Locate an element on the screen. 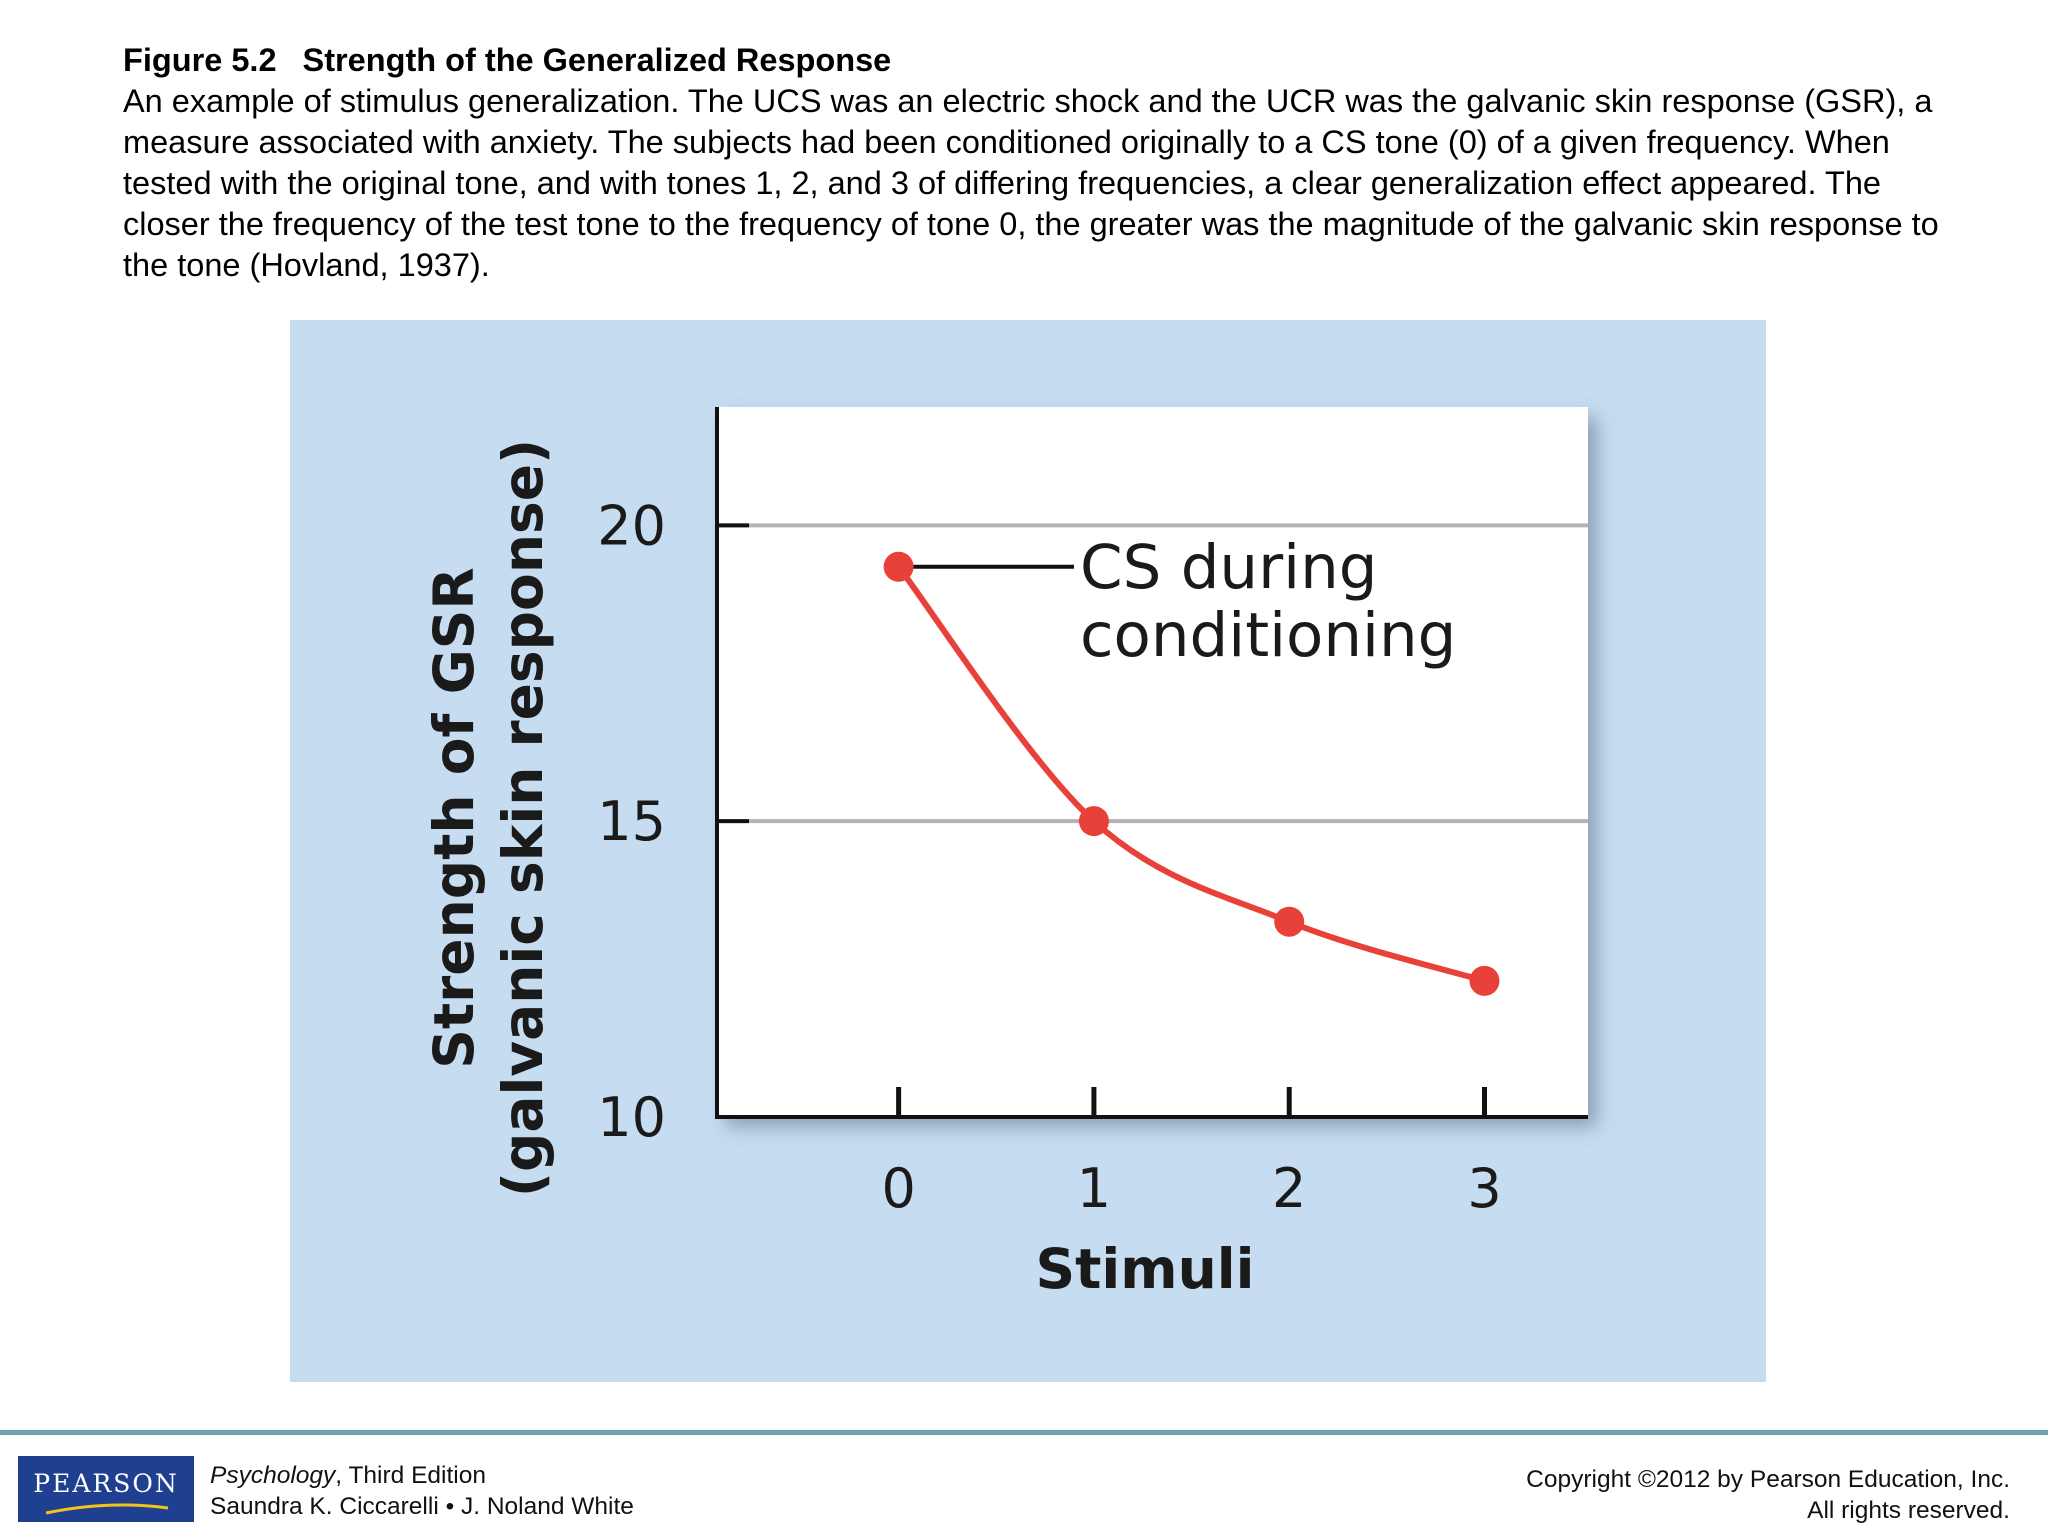  annotation-line-2: conditioning is located at coordinates (1268, 635).